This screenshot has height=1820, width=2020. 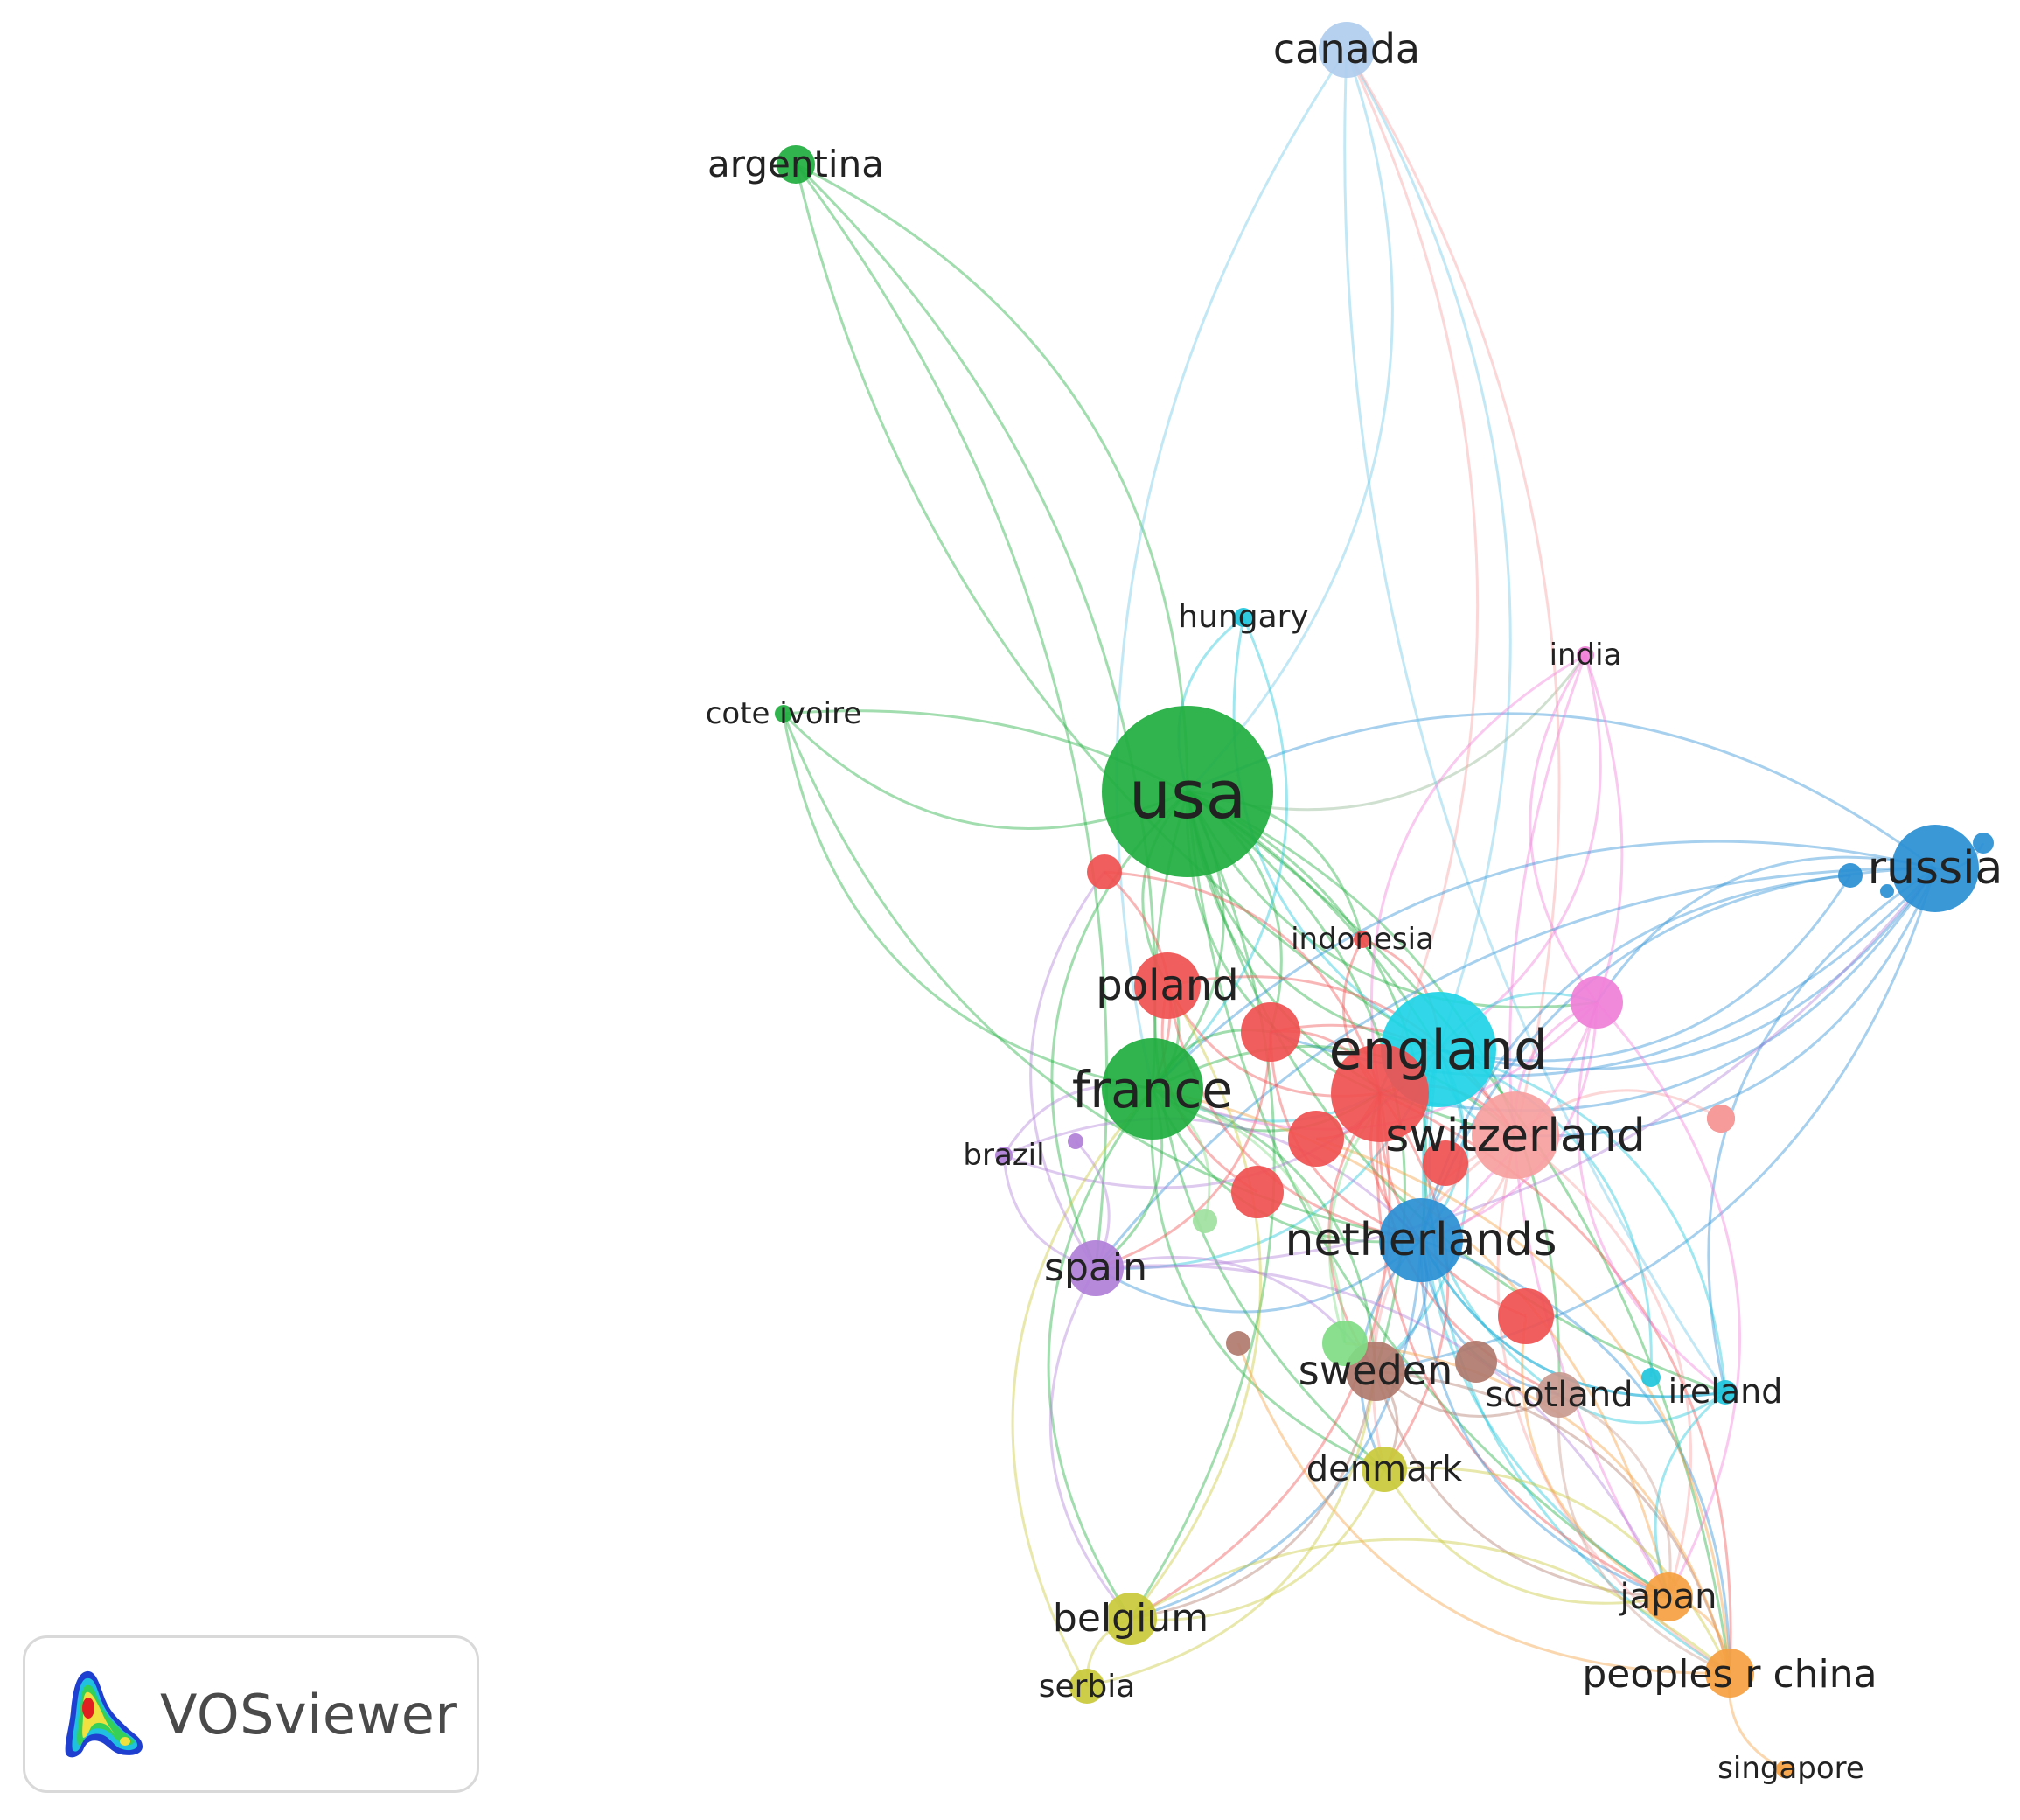 What do you see at coordinates (1004, 1155) in the screenshot?
I see `node-brazil` at bounding box center [1004, 1155].